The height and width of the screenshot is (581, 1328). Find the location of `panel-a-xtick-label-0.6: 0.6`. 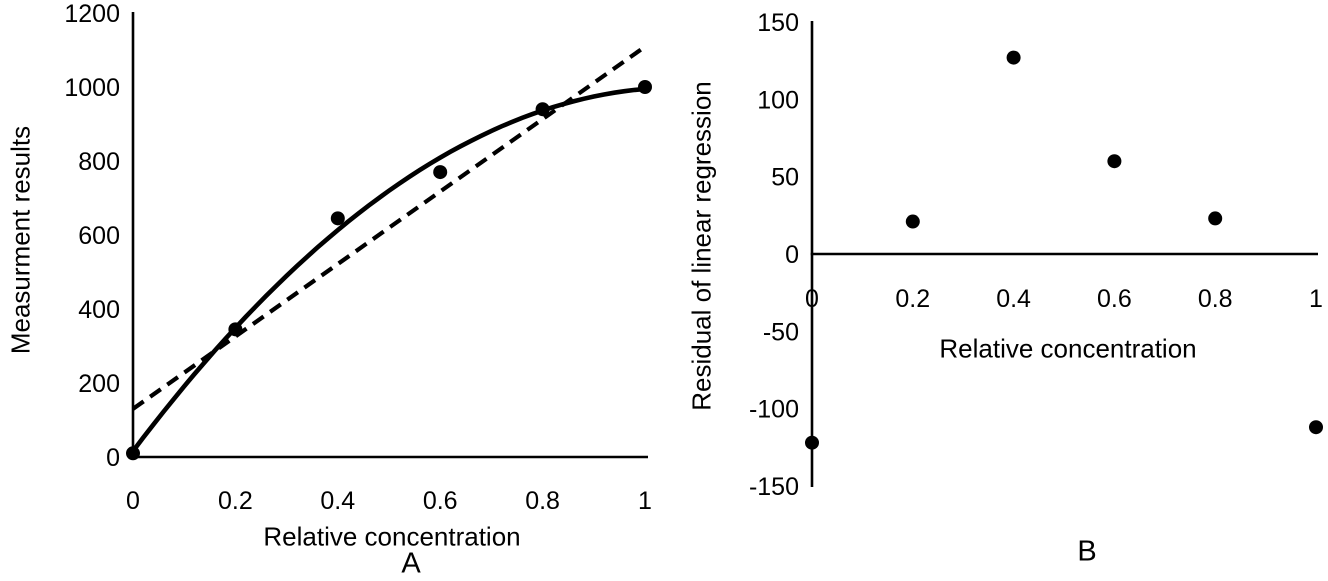

panel-a-xtick-label-0.6: 0.6 is located at coordinates (440, 501).